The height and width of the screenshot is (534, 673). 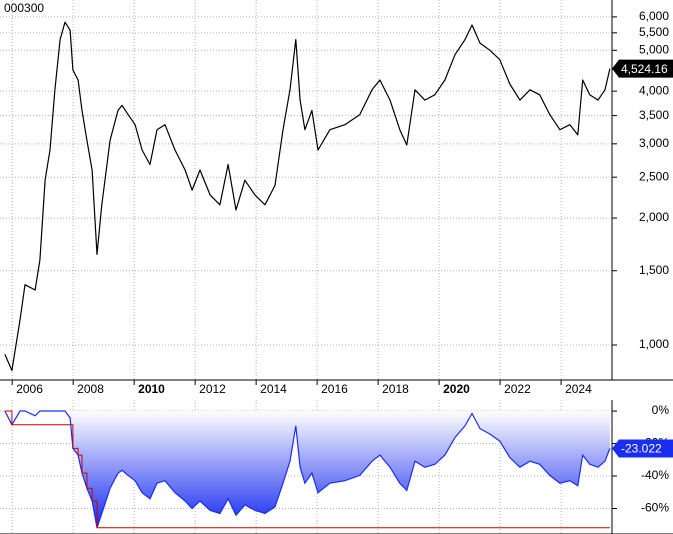 I want to click on y-tick-label: 5,500, so click(x=654, y=32).